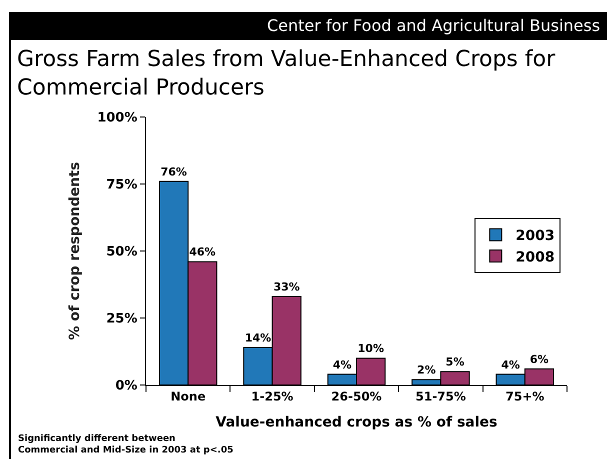  Describe the element at coordinates (122, 185) in the screenshot. I see `y-tick-label: 75%` at that location.